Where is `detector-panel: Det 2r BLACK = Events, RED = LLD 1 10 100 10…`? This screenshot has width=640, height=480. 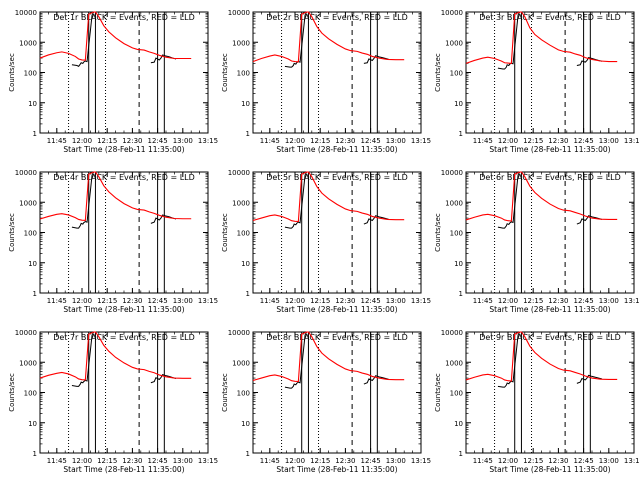
detector-panel: Det 2r BLACK = Events, RED = LLD 1 10 100 10… is located at coordinates (326, 81).